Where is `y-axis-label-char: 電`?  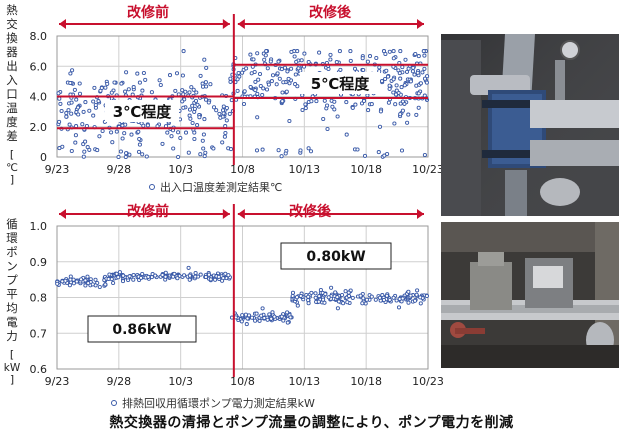
y-axis-label-char: 電 is located at coordinates (12, 322).